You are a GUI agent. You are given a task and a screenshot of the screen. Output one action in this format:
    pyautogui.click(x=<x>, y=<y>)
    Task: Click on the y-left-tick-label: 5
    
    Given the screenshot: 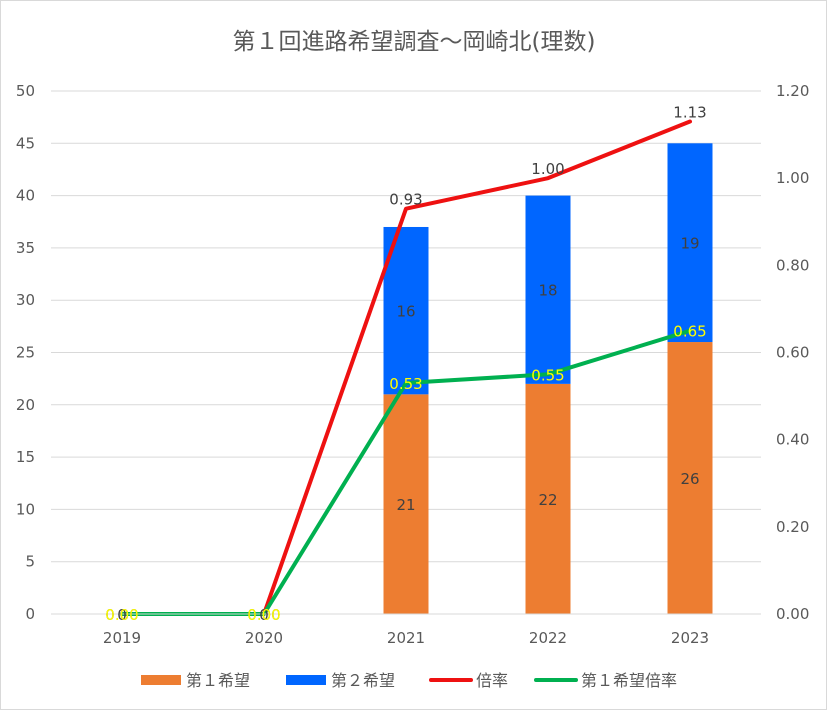 What is the action you would take?
    pyautogui.click(x=30, y=562)
    